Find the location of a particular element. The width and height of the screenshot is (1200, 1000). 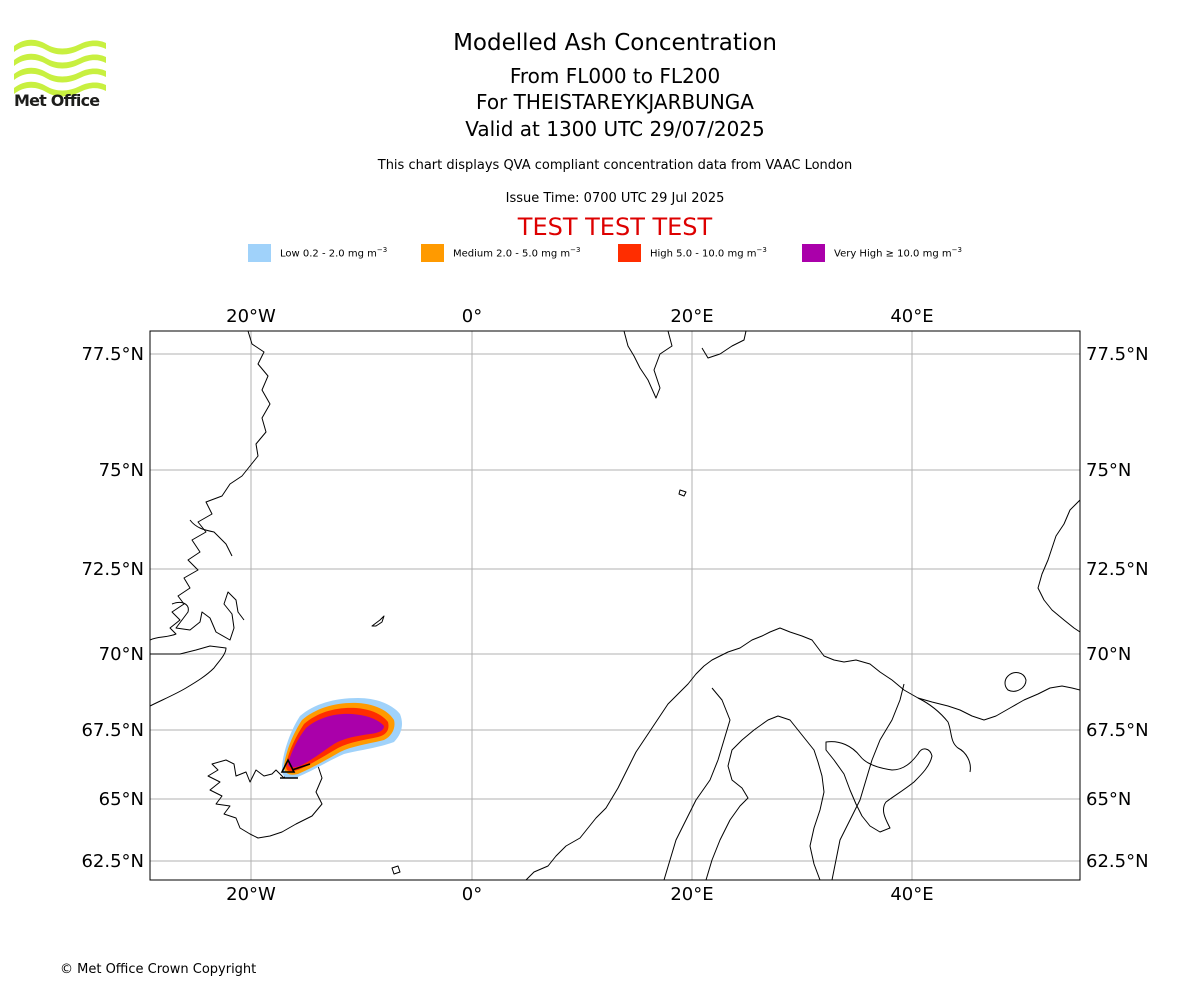

gulf-of-bothnia is located at coordinates (765, 797).